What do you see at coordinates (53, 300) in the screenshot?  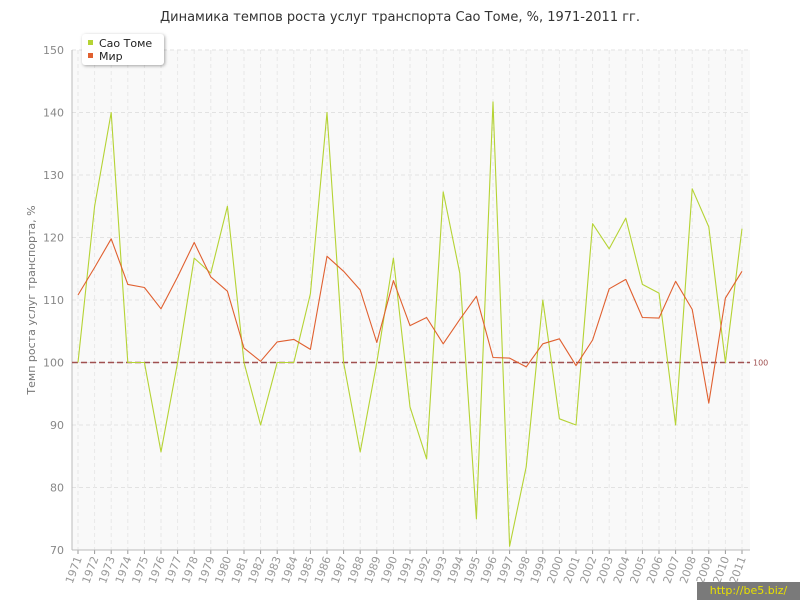 I see `y-tick-label: 110` at bounding box center [53, 300].